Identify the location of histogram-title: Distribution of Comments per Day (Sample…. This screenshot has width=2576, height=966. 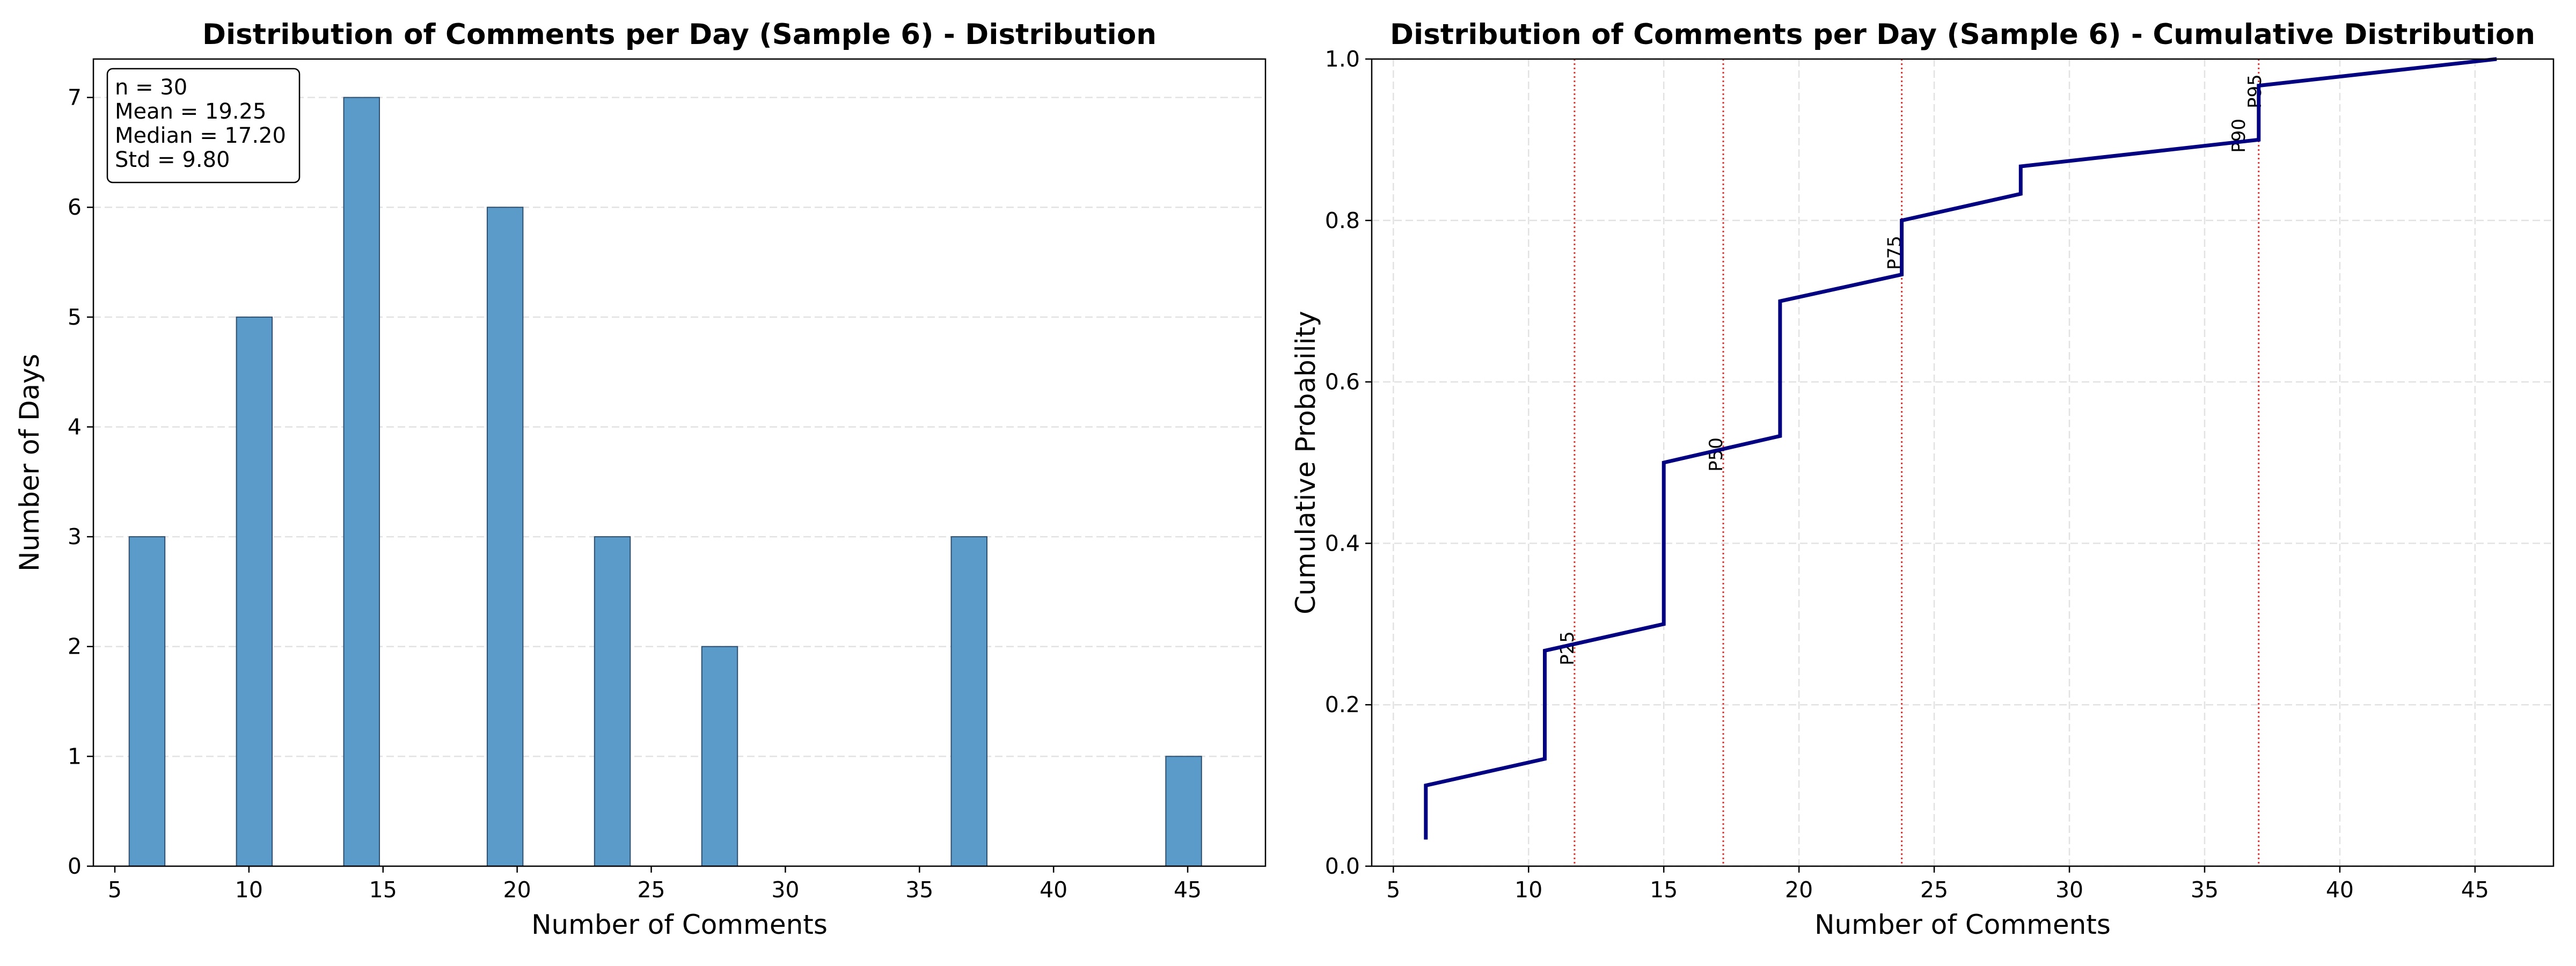
(679, 34).